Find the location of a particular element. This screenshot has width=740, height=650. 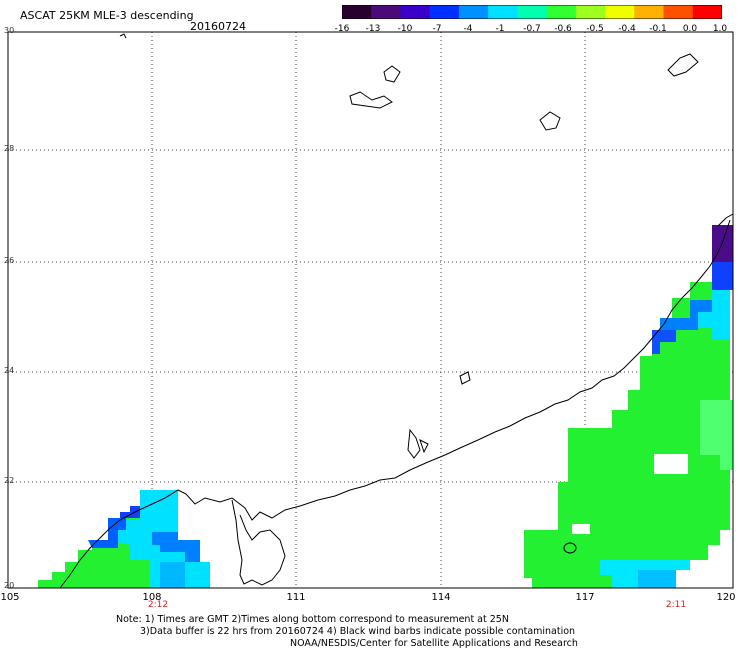

lat-label: 22 is located at coordinates (9, 480).